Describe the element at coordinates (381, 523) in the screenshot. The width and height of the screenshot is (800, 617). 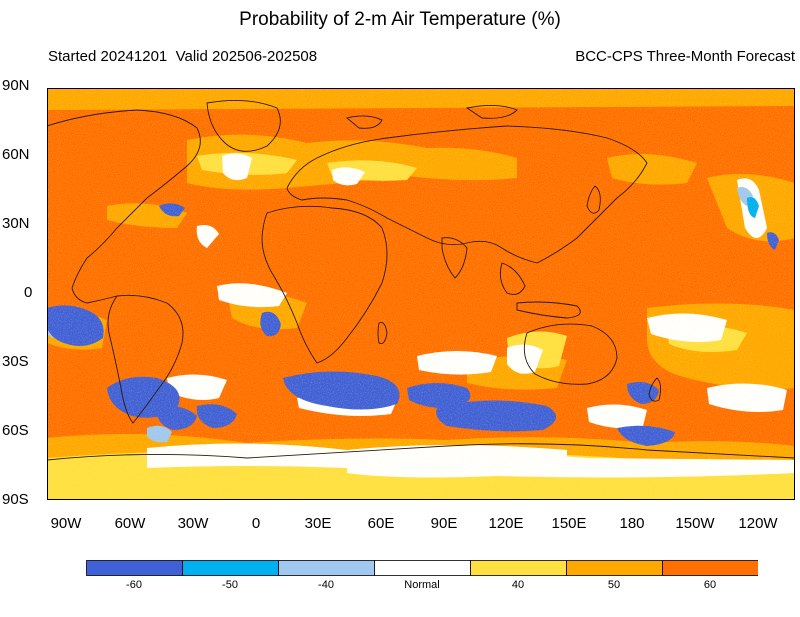
I see `lon-label-60e: 60E` at that location.